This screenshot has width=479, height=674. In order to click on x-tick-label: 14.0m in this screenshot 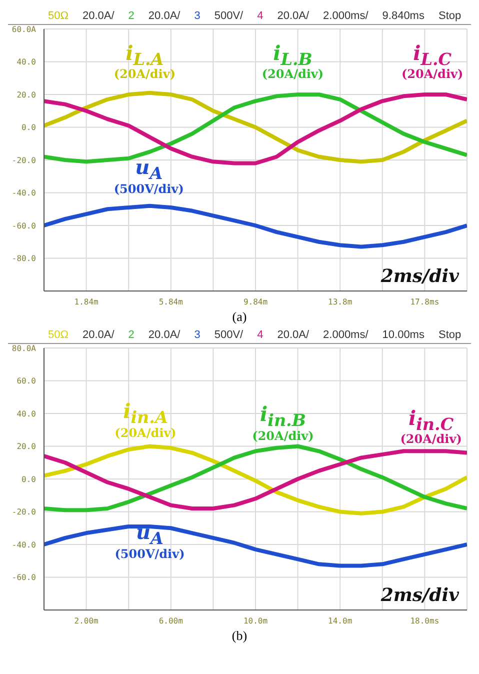, I will do `click(340, 621)`.